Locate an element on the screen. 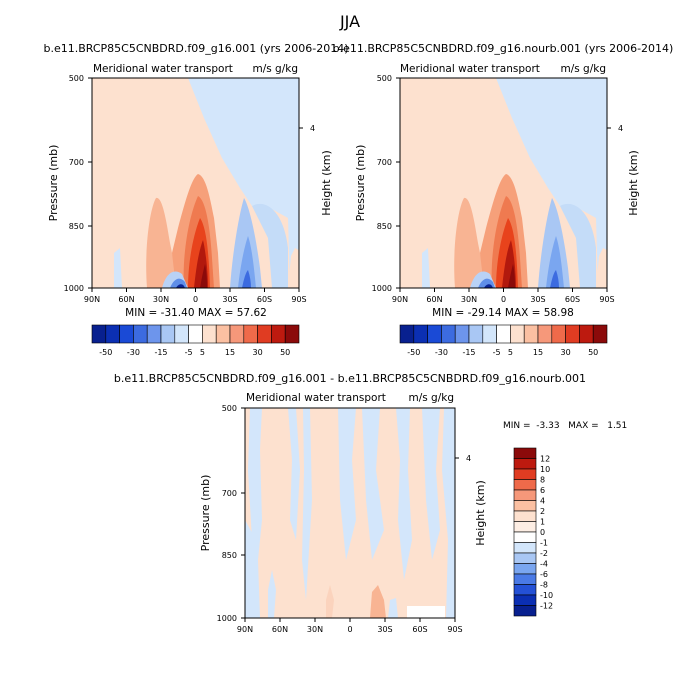 The image size is (700, 700). panel-3-units: m/s g/kg is located at coordinates (431, 398).